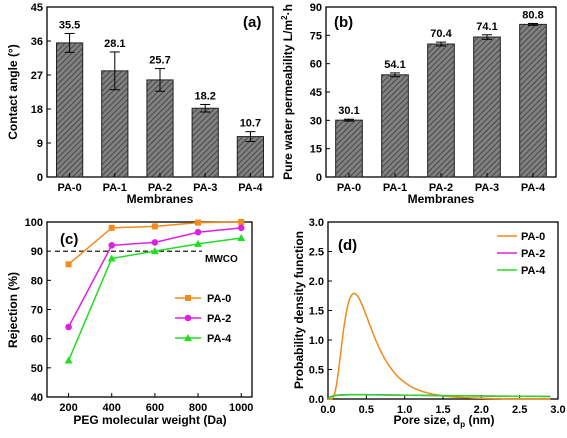  Describe the element at coordinates (37, 340) in the screenshot. I see `chart-c-ytick-label: 60` at that location.